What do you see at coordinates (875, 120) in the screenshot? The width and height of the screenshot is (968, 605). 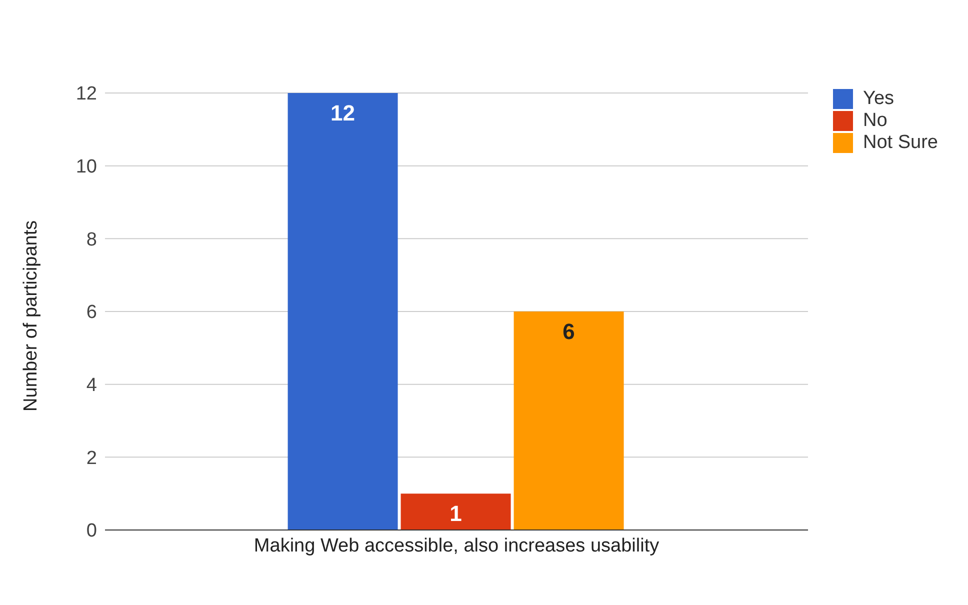 I see `legend-label: No` at bounding box center [875, 120].